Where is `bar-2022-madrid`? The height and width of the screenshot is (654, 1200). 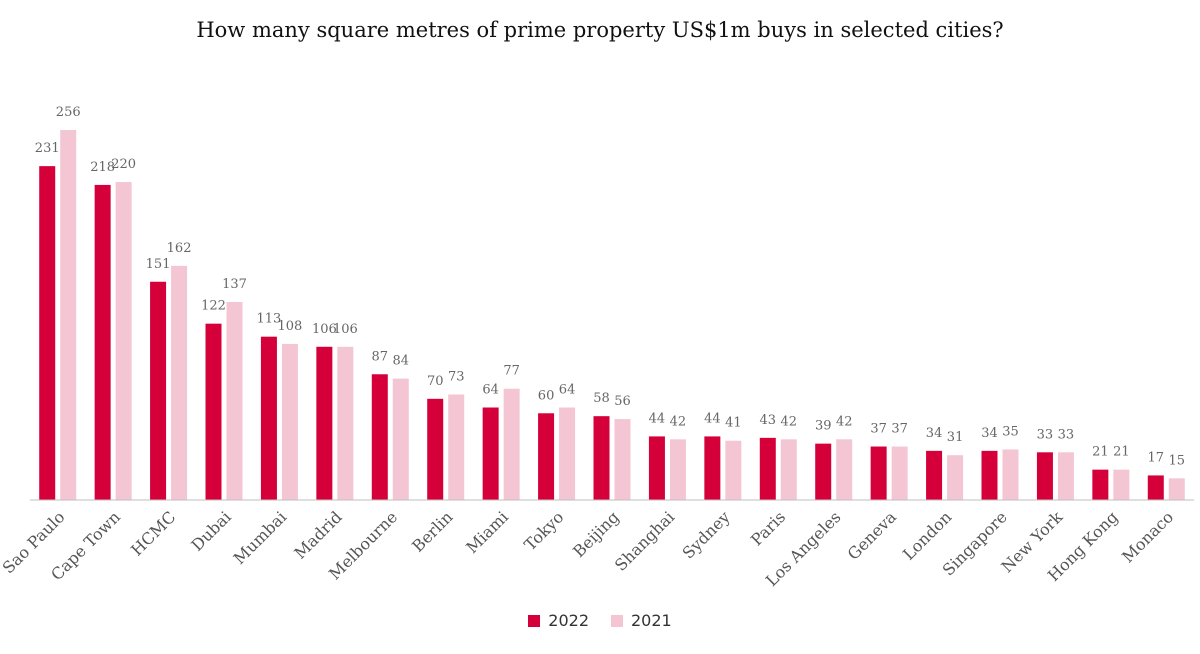 bar-2022-madrid is located at coordinates (324, 423).